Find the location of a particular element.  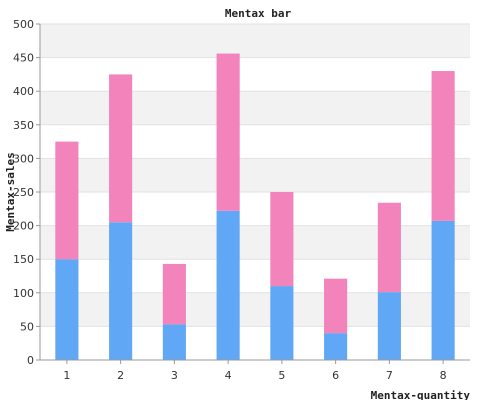

x-tick-labels: 1 2 3 4 5 6 7 8 is located at coordinates (254, 375).